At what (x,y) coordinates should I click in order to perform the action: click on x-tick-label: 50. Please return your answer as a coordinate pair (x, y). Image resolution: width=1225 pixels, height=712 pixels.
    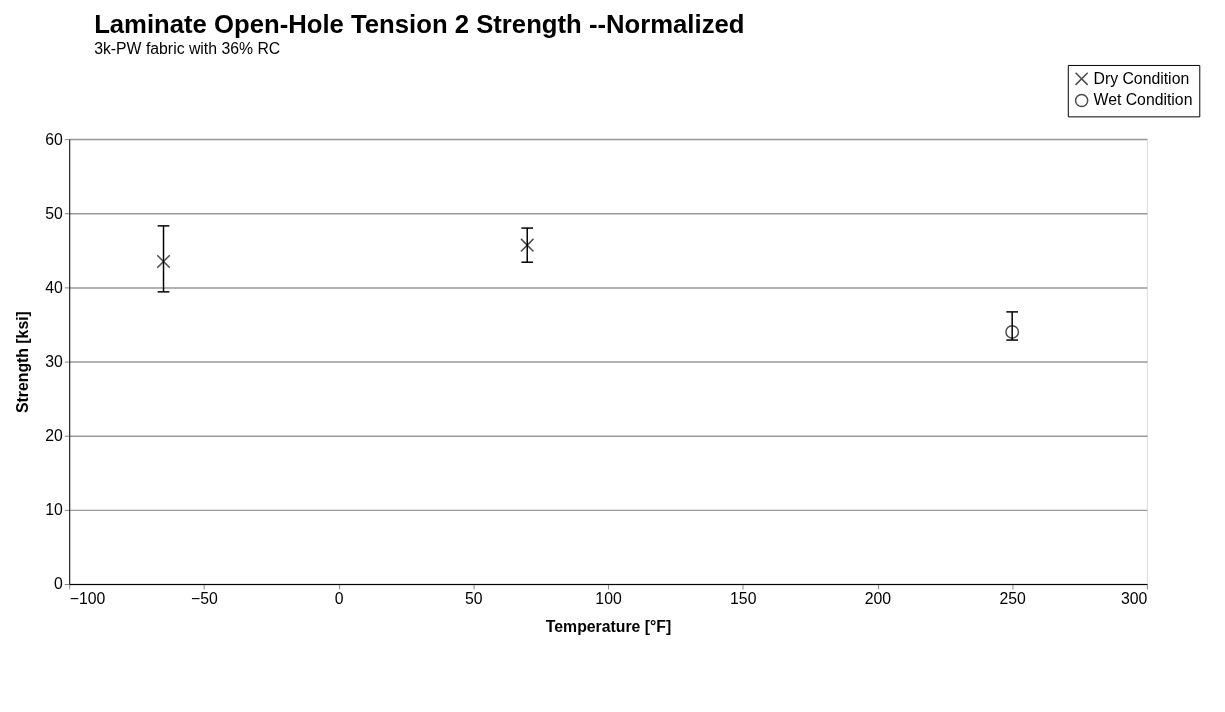
    Looking at the image, I should click on (474, 599).